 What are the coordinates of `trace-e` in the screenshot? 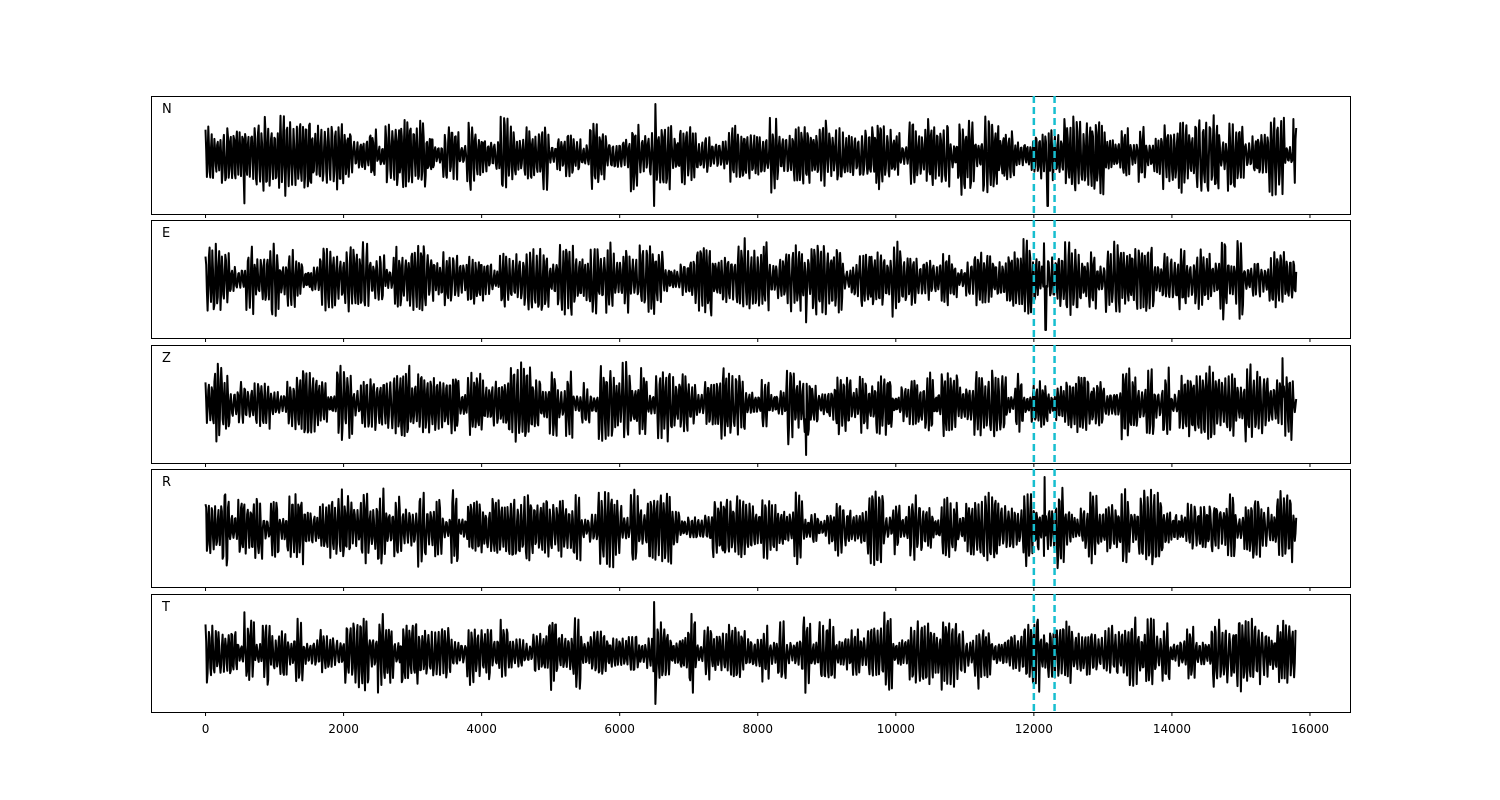 It's located at (751, 284).